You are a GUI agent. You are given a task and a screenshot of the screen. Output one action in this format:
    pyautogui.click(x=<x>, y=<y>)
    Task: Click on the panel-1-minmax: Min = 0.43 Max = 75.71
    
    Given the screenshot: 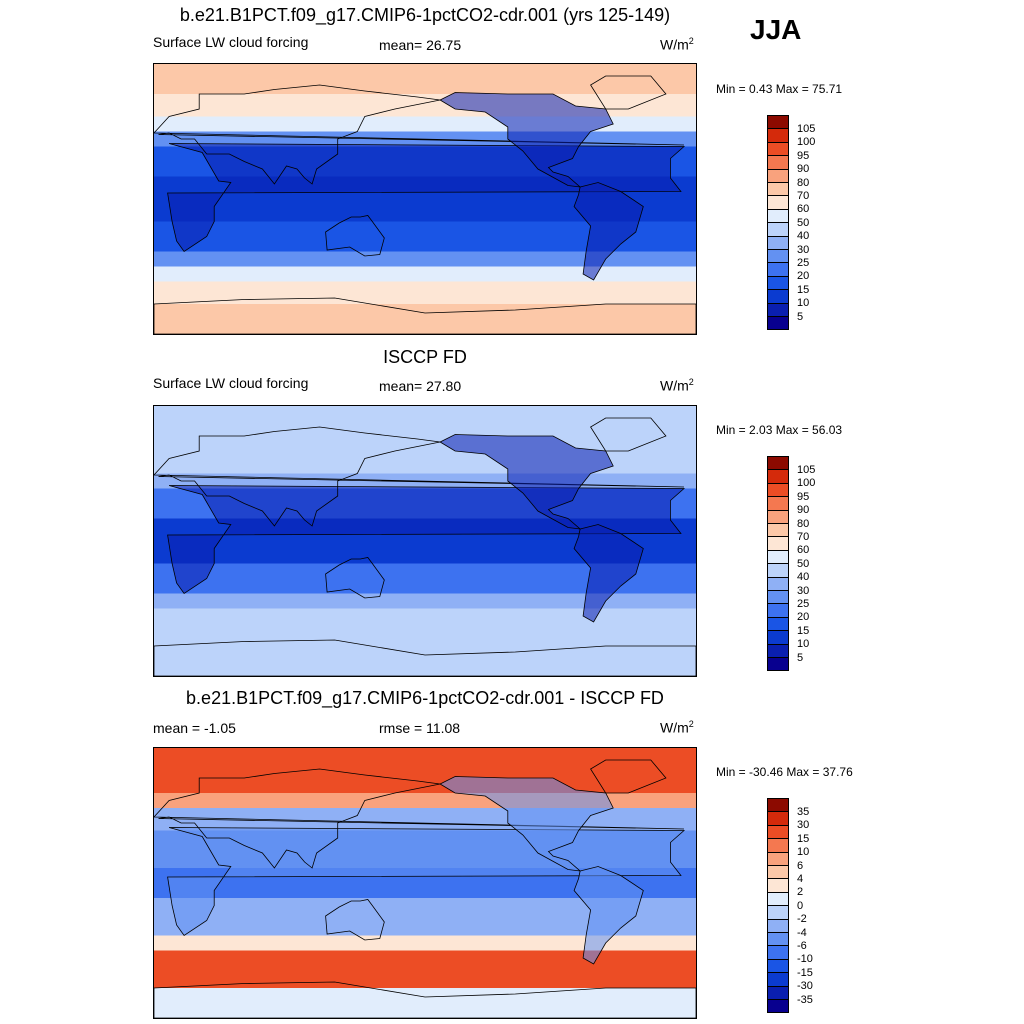 What is the action you would take?
    pyautogui.click(x=779, y=89)
    